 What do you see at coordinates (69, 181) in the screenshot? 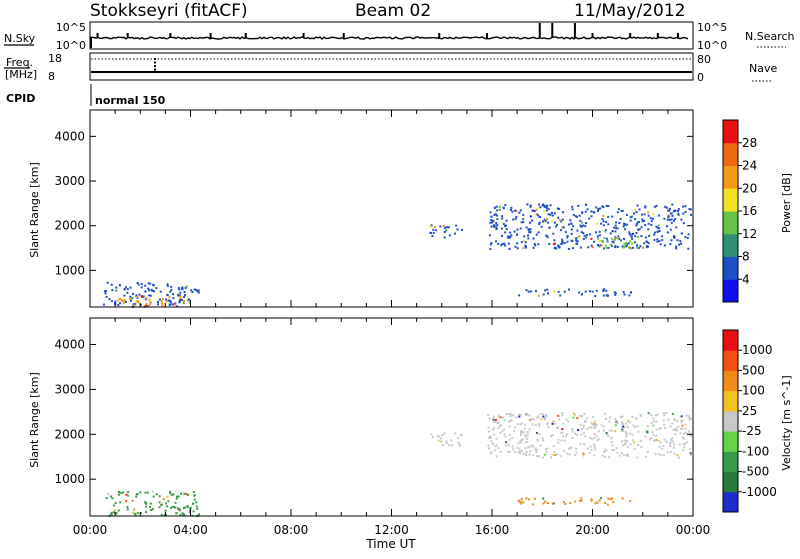
I see `power-ytick-label: 3000` at bounding box center [69, 181].